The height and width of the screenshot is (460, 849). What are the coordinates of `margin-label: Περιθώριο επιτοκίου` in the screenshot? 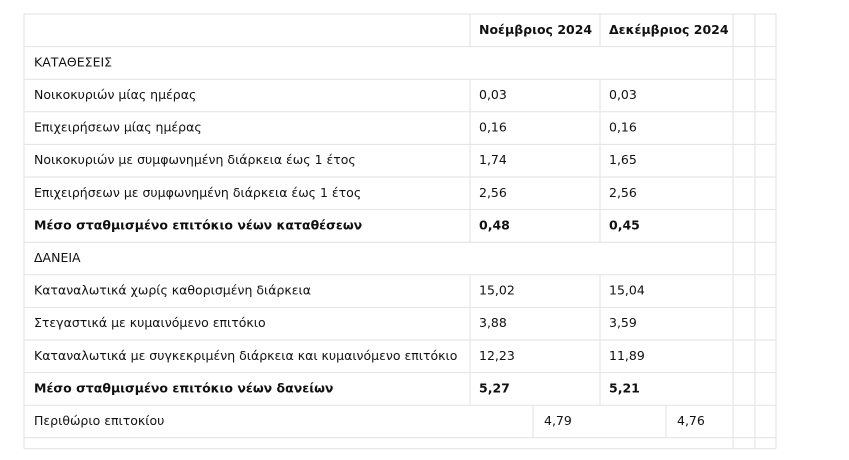 It's located at (99, 420).